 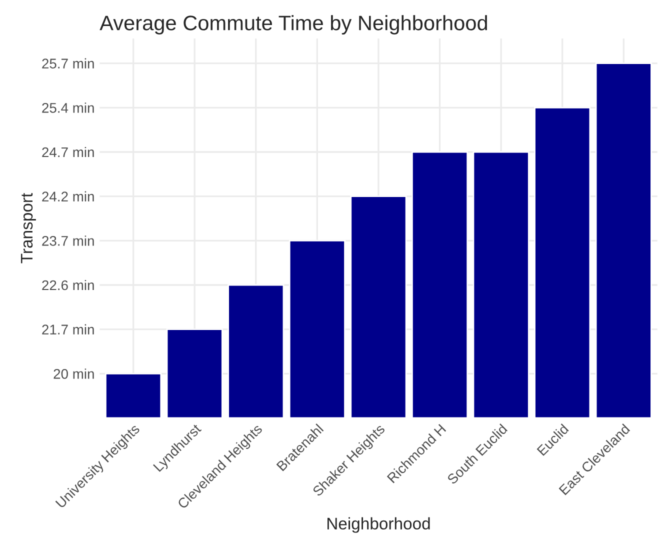 What do you see at coordinates (68, 107) in the screenshot?
I see `text: 25.4 min` at bounding box center [68, 107].